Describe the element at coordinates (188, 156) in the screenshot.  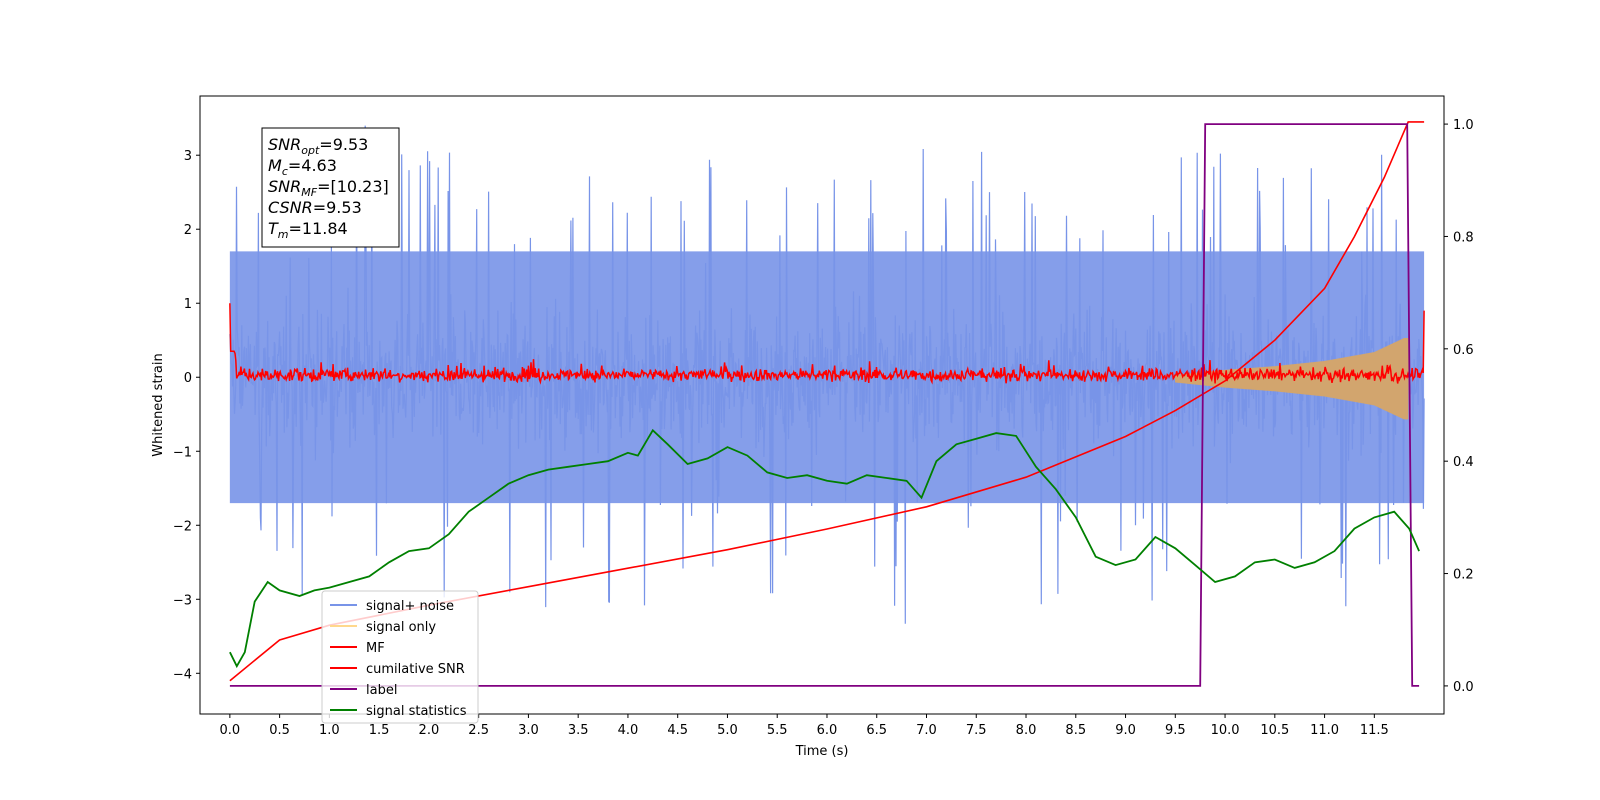
I see `y-tick-label: 3` at that location.